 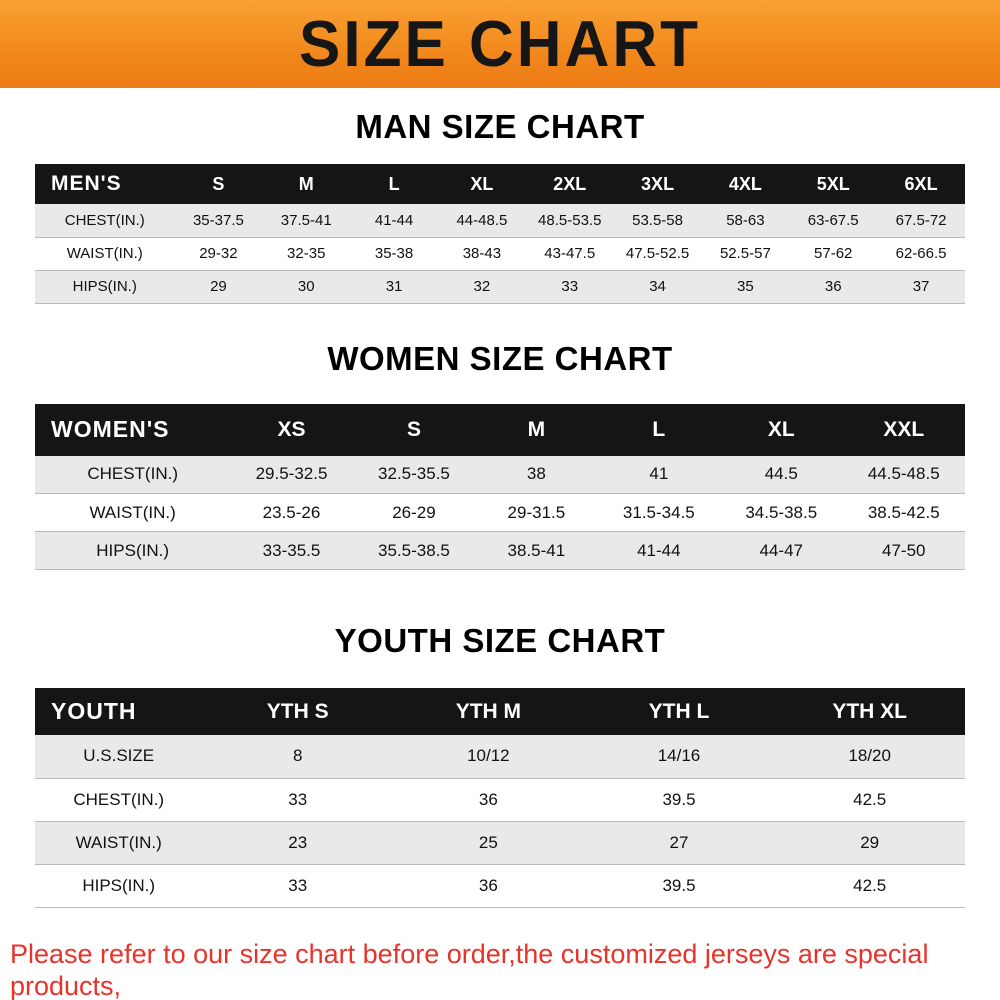 What do you see at coordinates (869, 886) in the screenshot?
I see `size-value-cell: 42.5` at bounding box center [869, 886].